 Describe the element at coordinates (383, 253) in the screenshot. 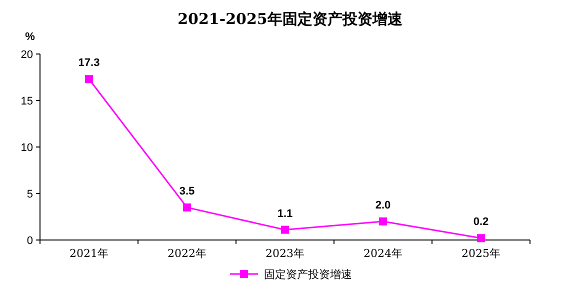

I see `x-tick-label: 2024年` at that location.